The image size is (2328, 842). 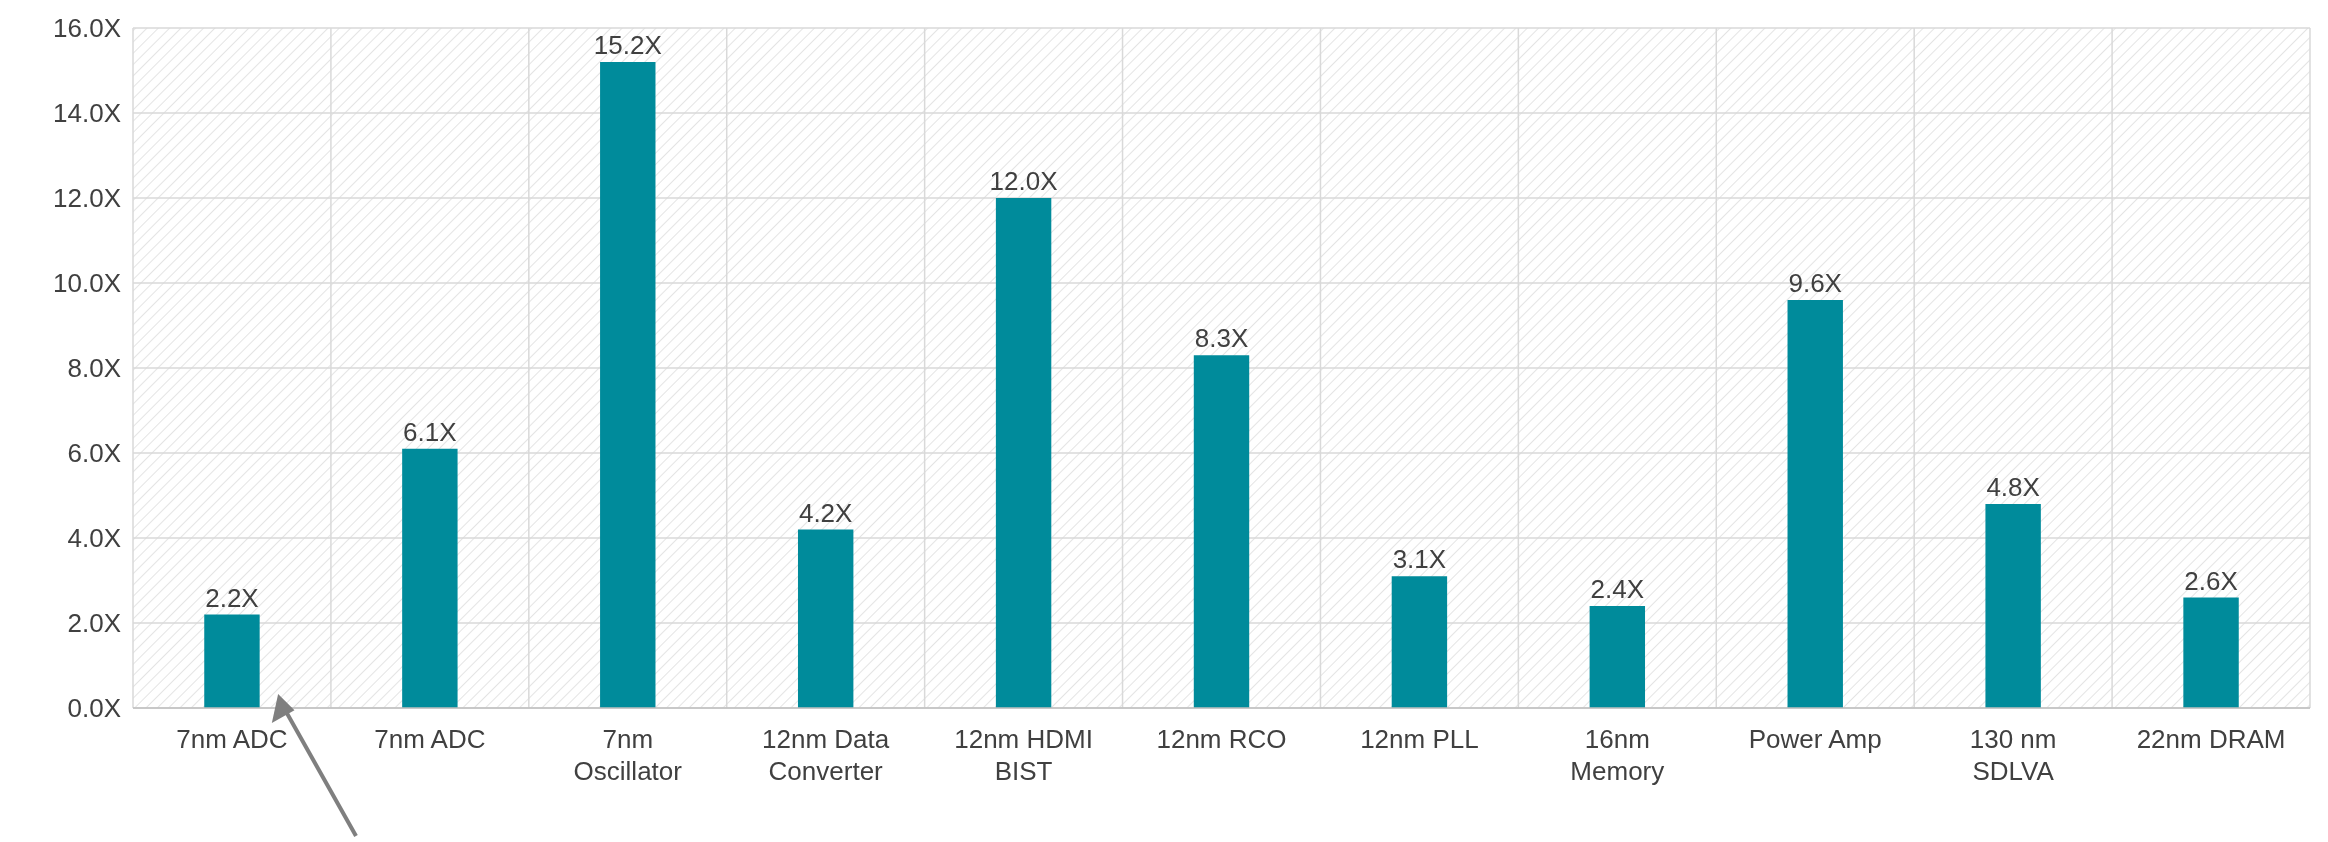 What do you see at coordinates (2211, 739) in the screenshot?
I see `x-tick-label: 22nm DRAM` at bounding box center [2211, 739].